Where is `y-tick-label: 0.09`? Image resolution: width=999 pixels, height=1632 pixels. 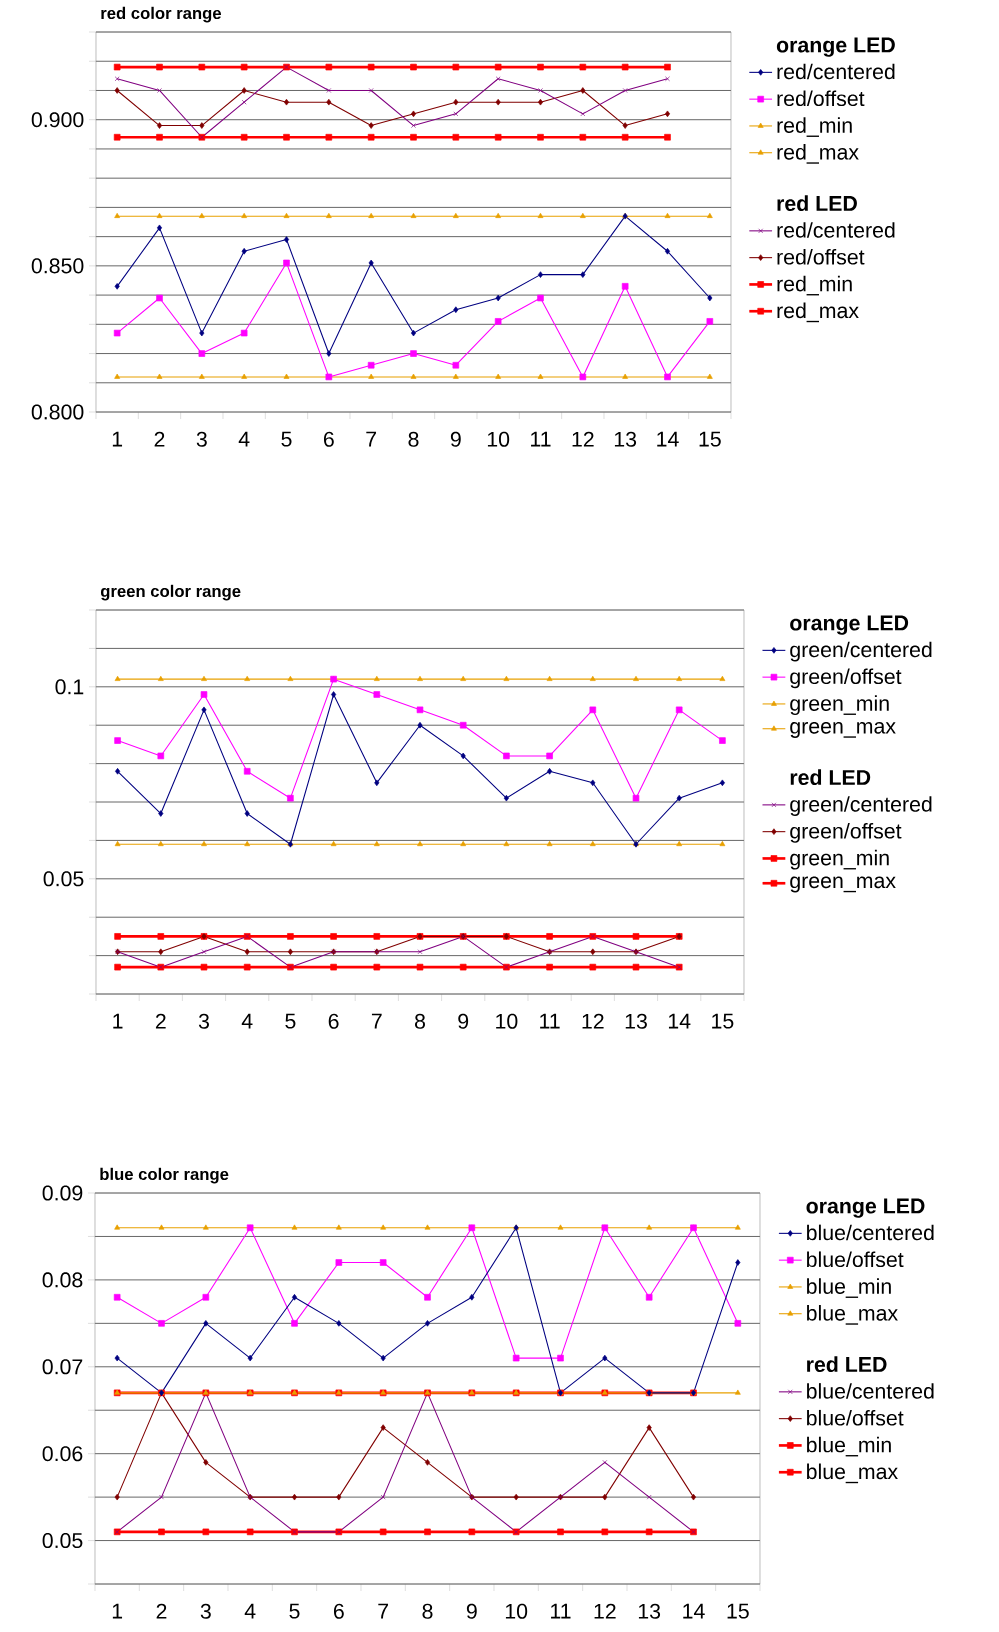
y-tick-label: 0.09 is located at coordinates (62, 1193).